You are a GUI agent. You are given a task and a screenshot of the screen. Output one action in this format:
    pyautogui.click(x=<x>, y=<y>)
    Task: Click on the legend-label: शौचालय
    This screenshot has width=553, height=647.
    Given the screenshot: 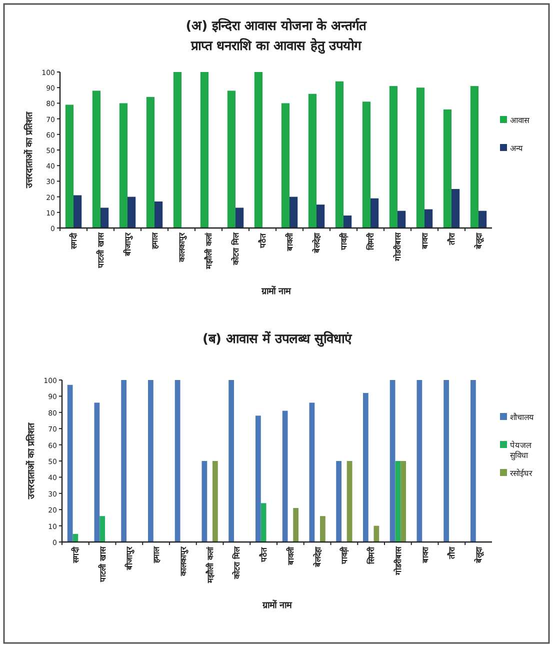 What is the action you would take?
    pyautogui.click(x=522, y=417)
    